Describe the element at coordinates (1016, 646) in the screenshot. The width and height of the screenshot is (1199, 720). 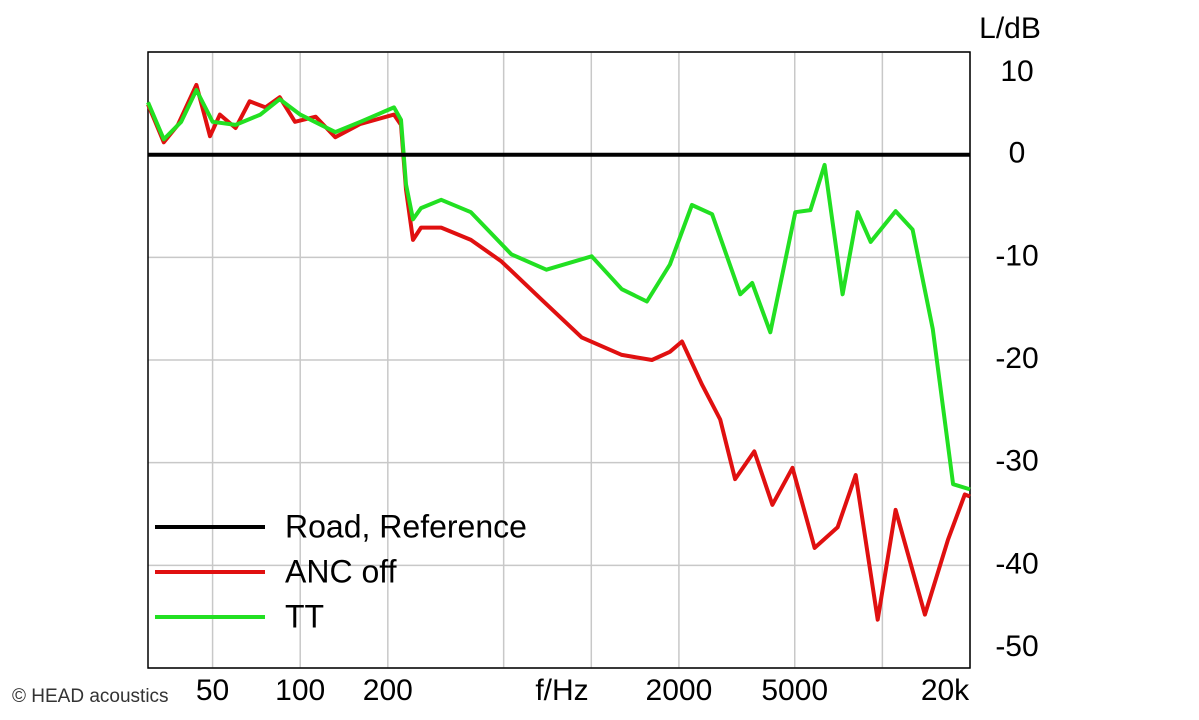
I see `y-tick-label: -50` at that location.